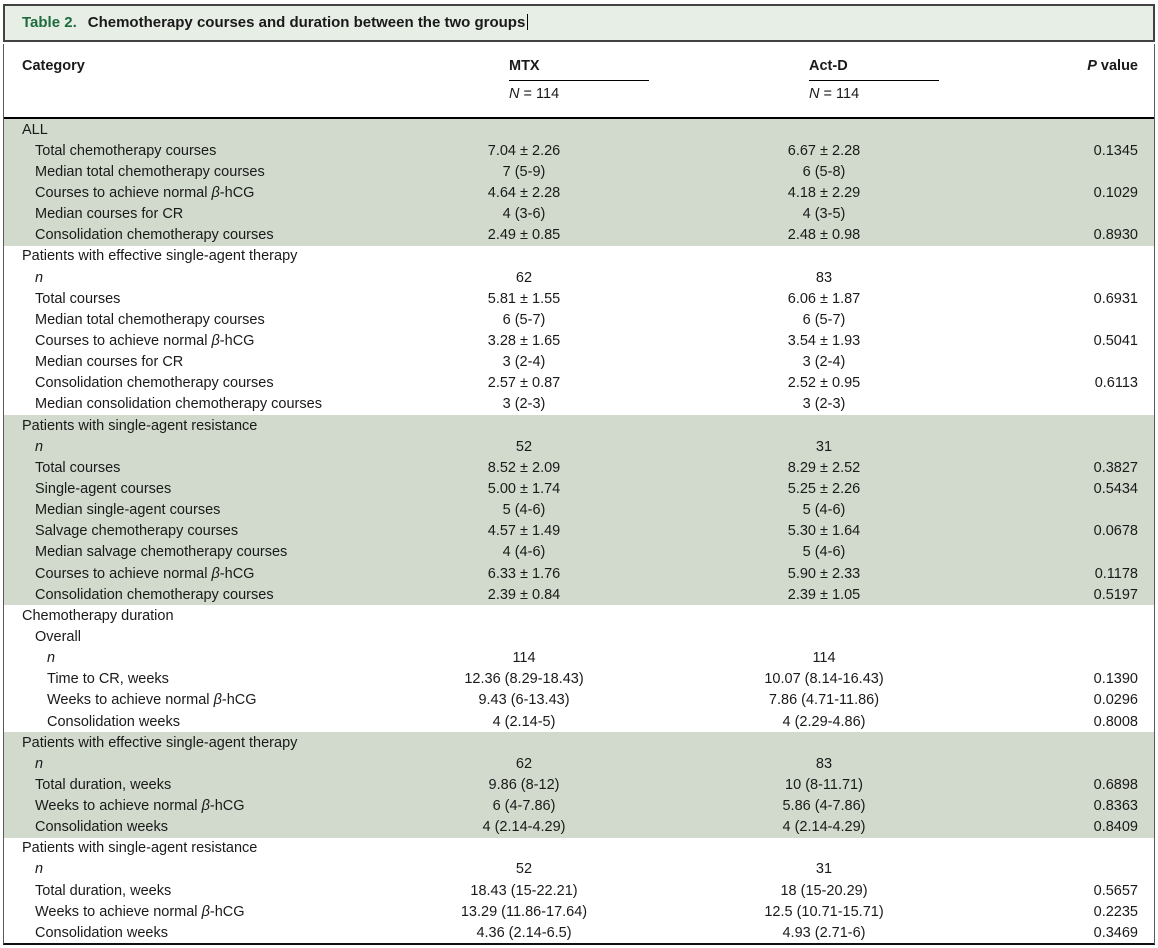 Image resolution: width=1158 pixels, height=948 pixels. Describe the element at coordinates (524, 467) in the screenshot. I see `mtx-value: 8.52 ± 2.09` at that location.